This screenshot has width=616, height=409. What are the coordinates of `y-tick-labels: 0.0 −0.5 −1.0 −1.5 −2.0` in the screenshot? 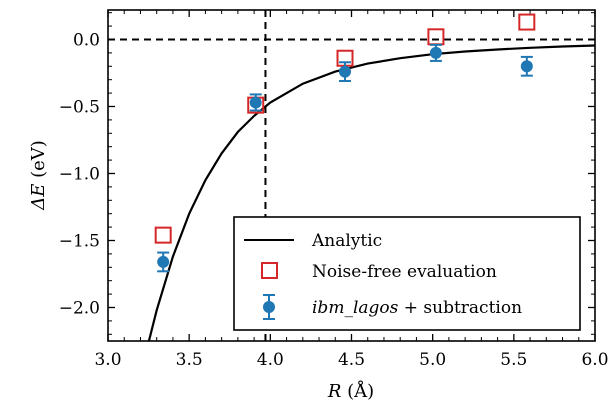 It's located at (79, 174).